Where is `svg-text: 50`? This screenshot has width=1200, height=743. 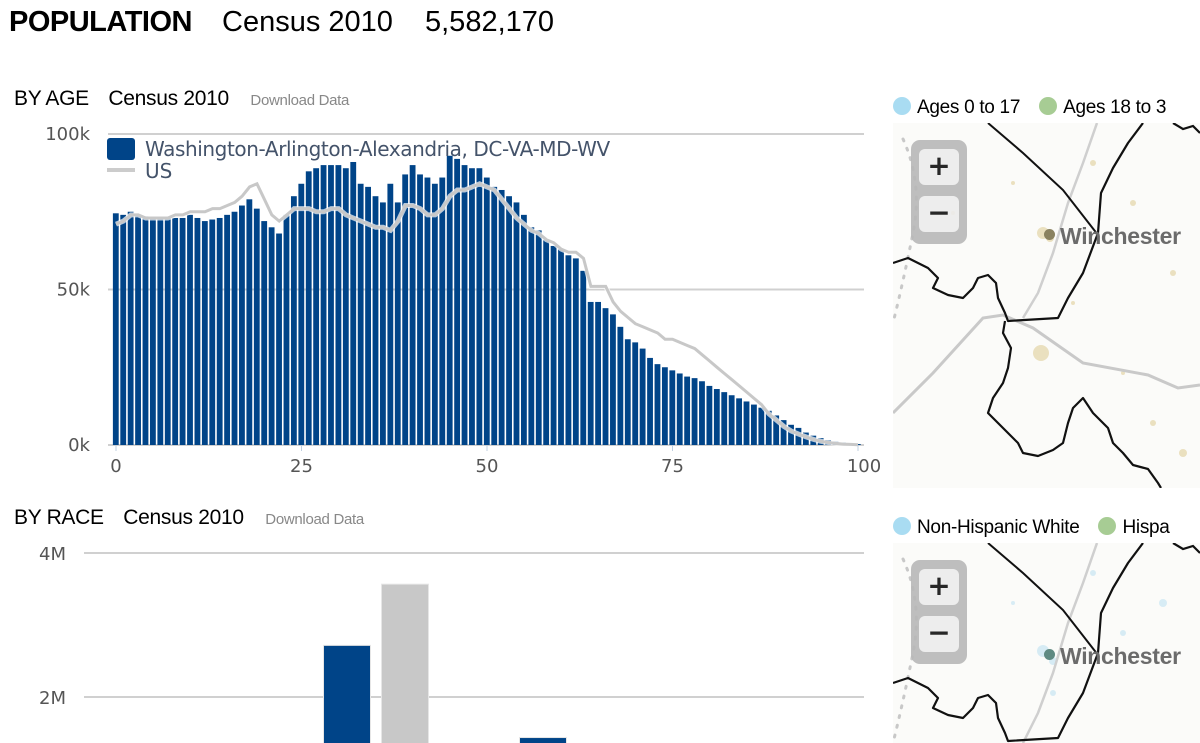 svg-text: 50 is located at coordinates (487, 466).